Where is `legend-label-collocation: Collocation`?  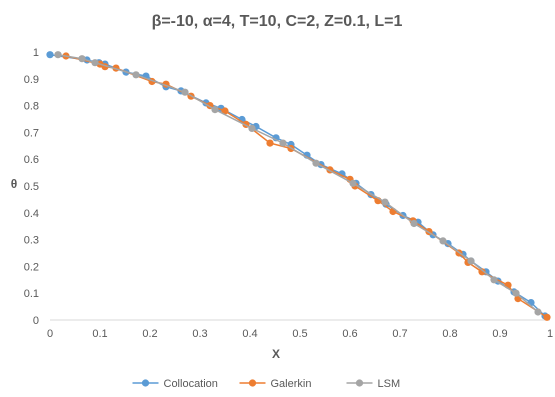
legend-label-collocation: Collocation is located at coordinates (191, 384).